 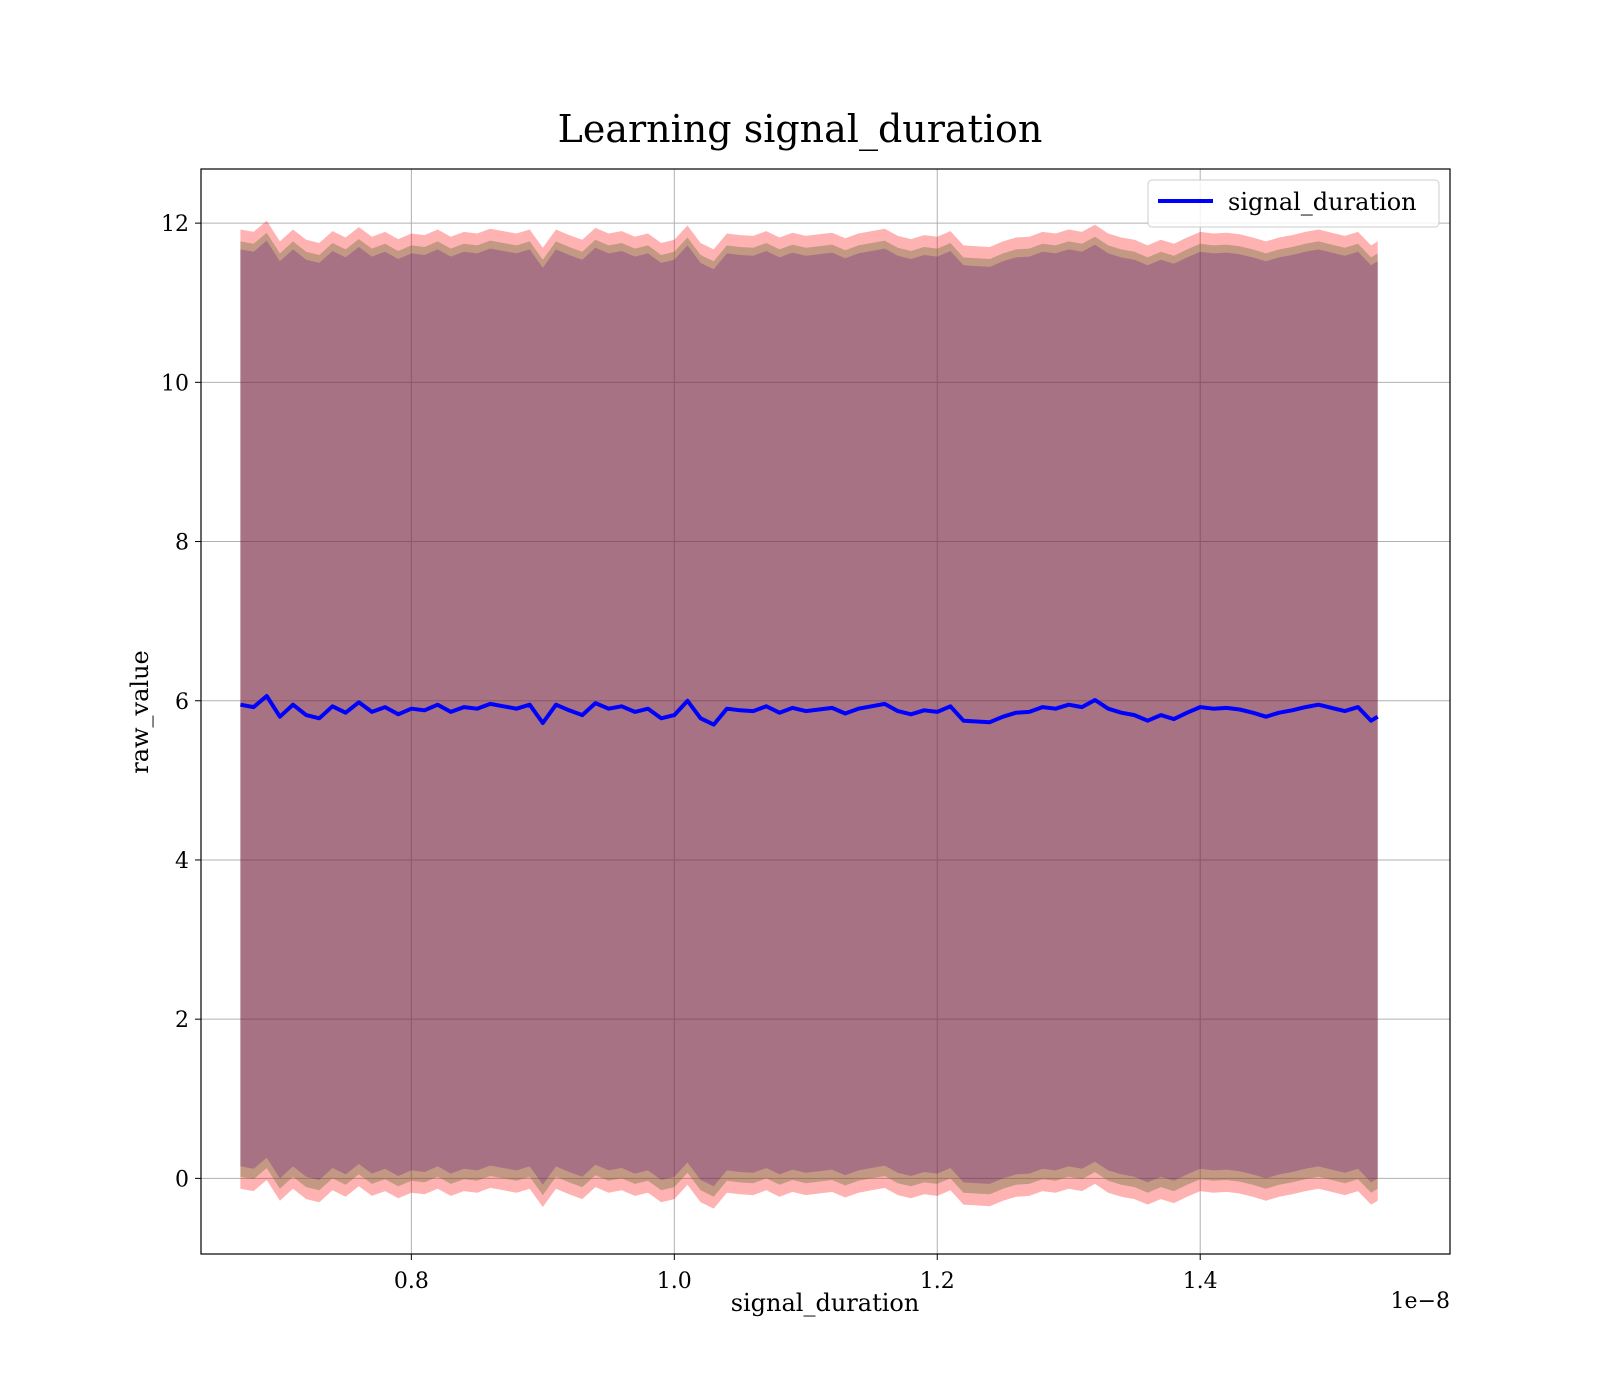 I want to click on legend-label: signal_duration, so click(x=1322, y=202).